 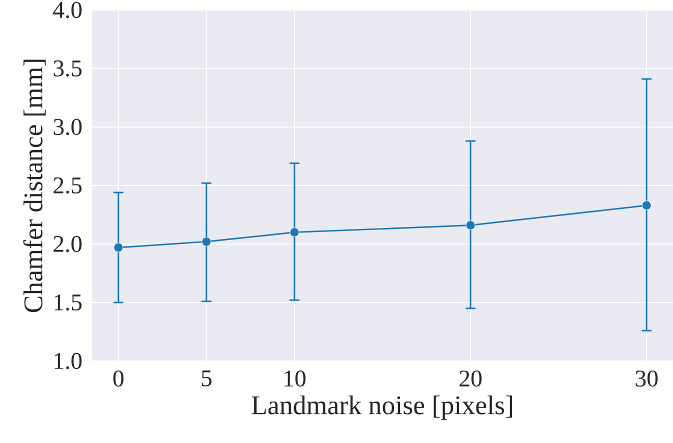 What do you see at coordinates (68, 361) in the screenshot?
I see `y-tick-label: 1.0` at bounding box center [68, 361].